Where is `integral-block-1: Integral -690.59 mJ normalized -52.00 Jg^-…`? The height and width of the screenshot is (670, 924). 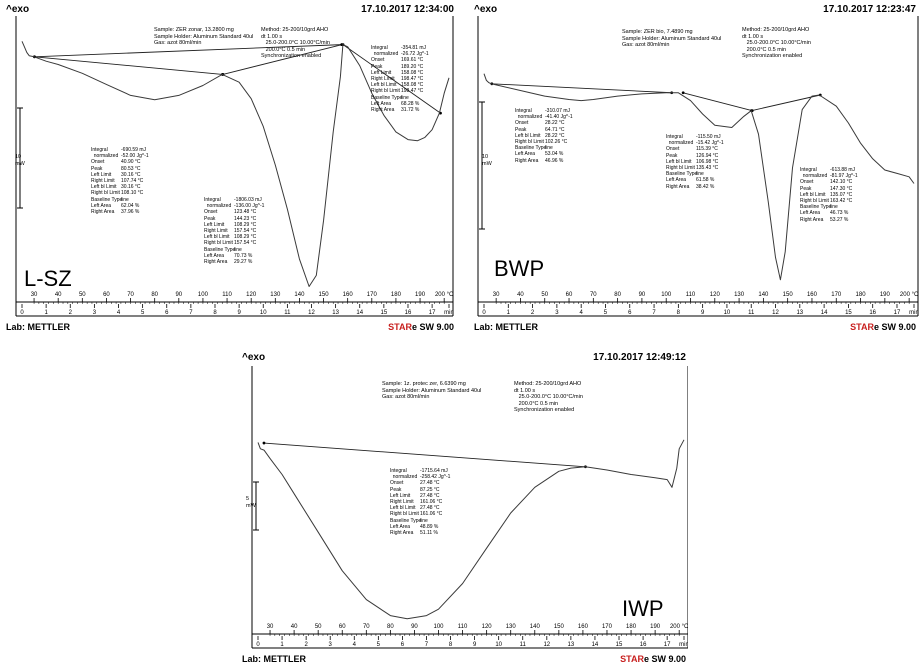
integral-block-1: Integral -690.59 mJ normalized -52.00 Jg^-… is located at coordinates (120, 181).